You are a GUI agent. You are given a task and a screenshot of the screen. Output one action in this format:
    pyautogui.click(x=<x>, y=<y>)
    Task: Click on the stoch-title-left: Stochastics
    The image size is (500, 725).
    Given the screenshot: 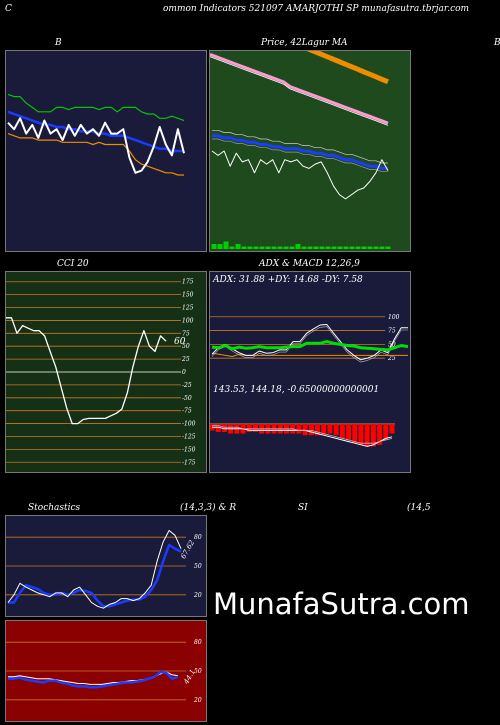 What is the action you would take?
    pyautogui.click(x=54, y=508)
    